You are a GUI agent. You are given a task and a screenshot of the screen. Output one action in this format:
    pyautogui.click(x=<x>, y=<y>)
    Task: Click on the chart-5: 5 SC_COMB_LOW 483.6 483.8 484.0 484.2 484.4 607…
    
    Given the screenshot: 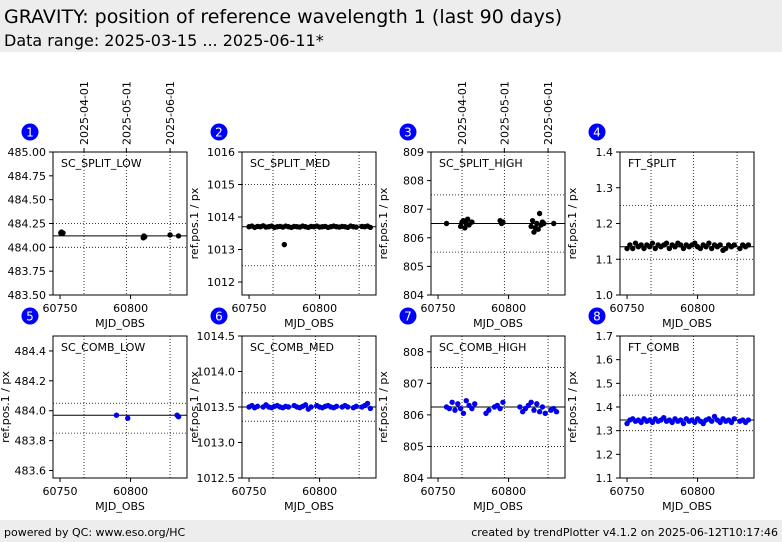 What is the action you would take?
    pyautogui.click(x=94, y=410)
    